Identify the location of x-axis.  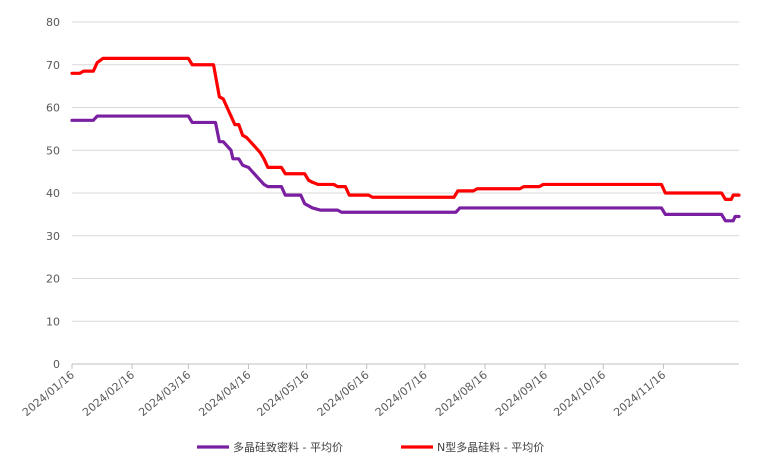
(405, 366).